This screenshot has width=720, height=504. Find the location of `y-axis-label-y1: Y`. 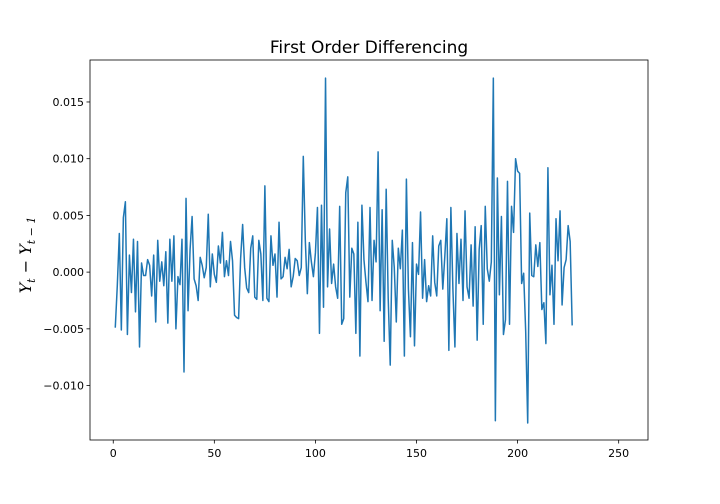

y-axis-label-y1: Y is located at coordinates (25, 287).